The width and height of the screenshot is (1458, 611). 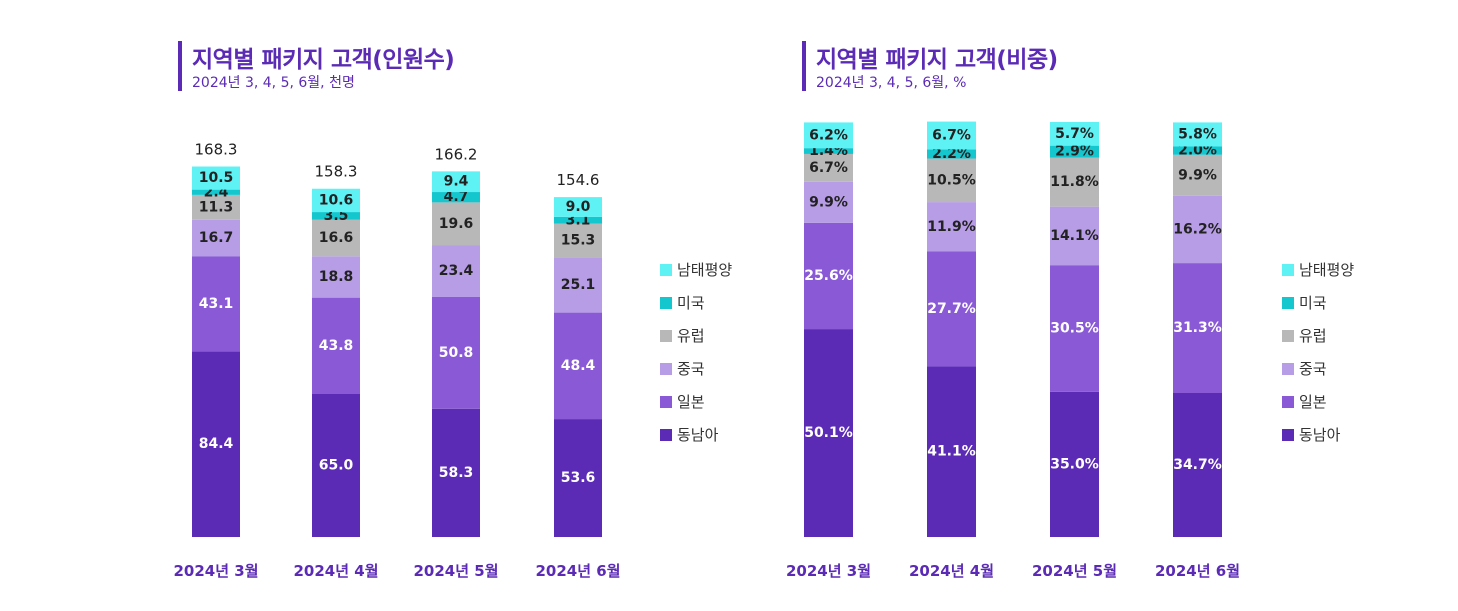 I want to click on bar-value-label: 10.5%, so click(x=951, y=180).